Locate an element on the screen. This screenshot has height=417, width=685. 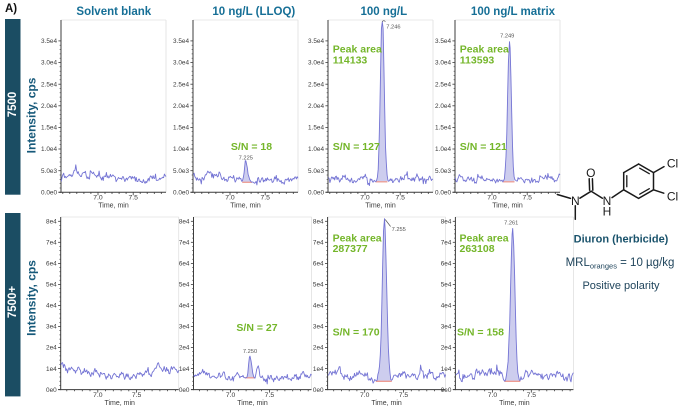
svg-text: S/N = 18 is located at coordinates (251, 147).